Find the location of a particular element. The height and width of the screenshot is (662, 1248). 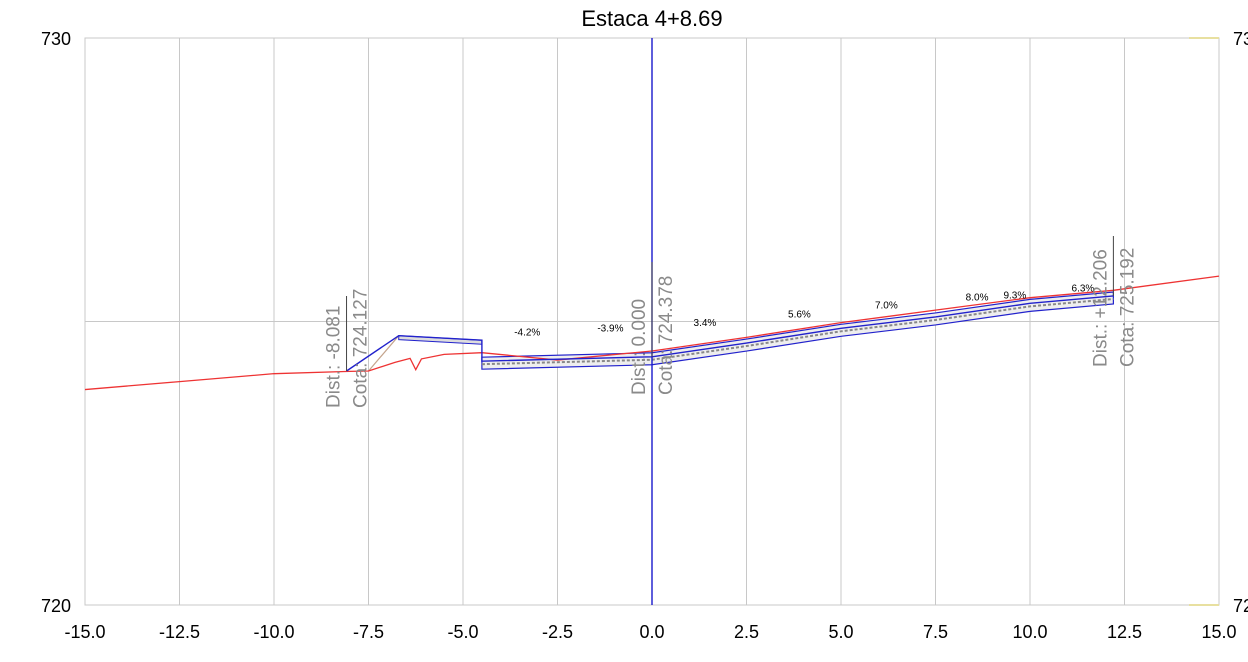

x-tick-label: -7.5 is located at coordinates (368, 632).